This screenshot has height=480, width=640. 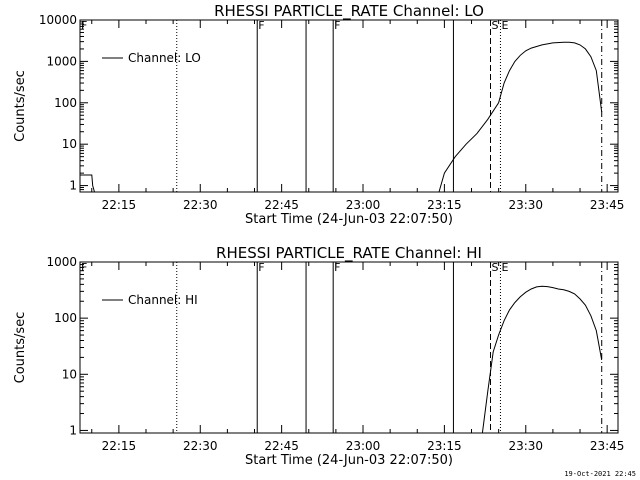 I want to click on panel2-x-tick-label: 23:15, so click(x=444, y=446).